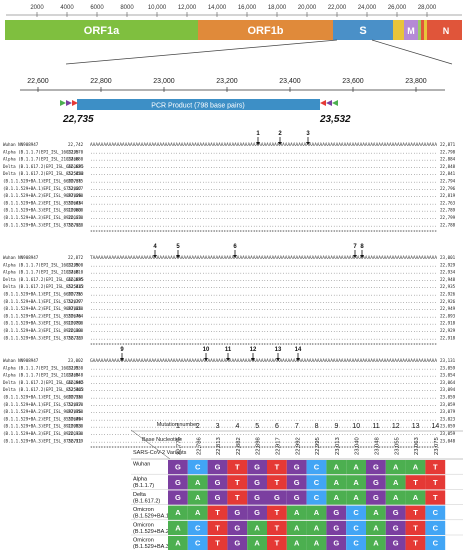  Describe the element at coordinates (122, 350) in the screenshot. I see `mutation-marker-number: 9` at that location.